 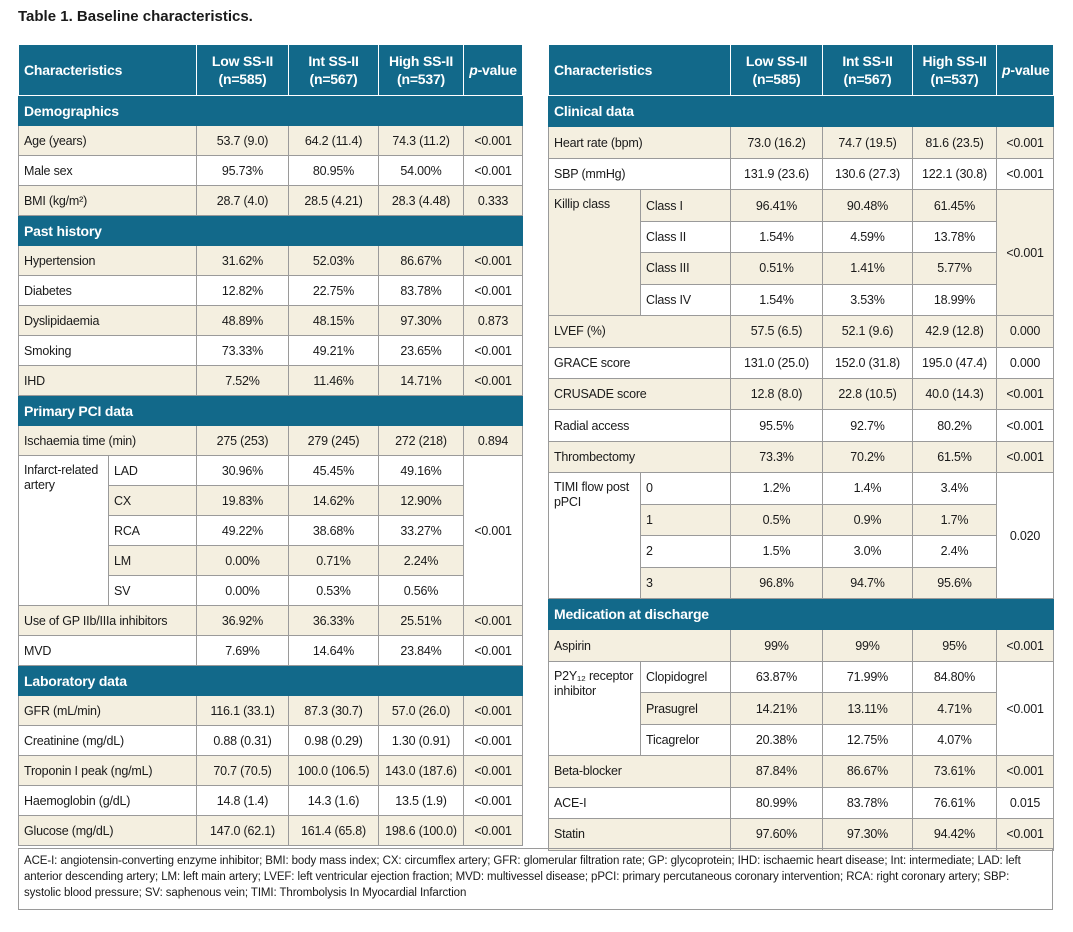 What do you see at coordinates (868, 457) in the screenshot?
I see `cell-value: 70.2%` at bounding box center [868, 457].